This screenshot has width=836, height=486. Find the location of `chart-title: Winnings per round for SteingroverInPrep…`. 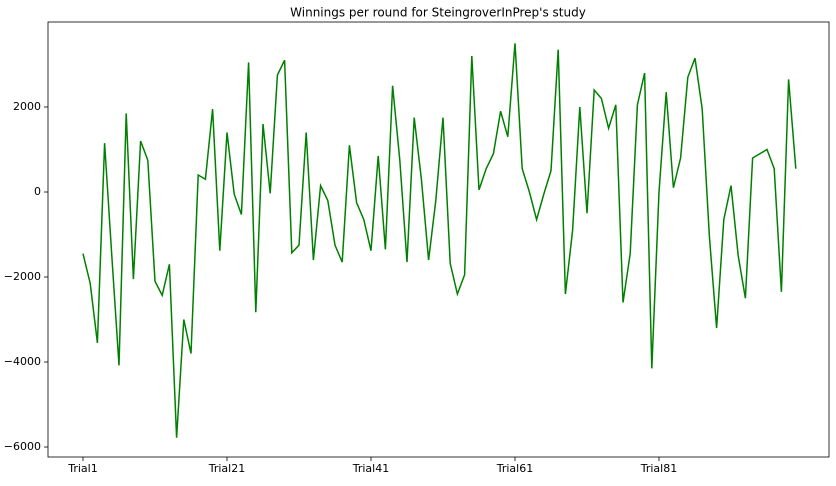

chart-title: Winnings per round for SteingroverInPrep… is located at coordinates (438, 13).